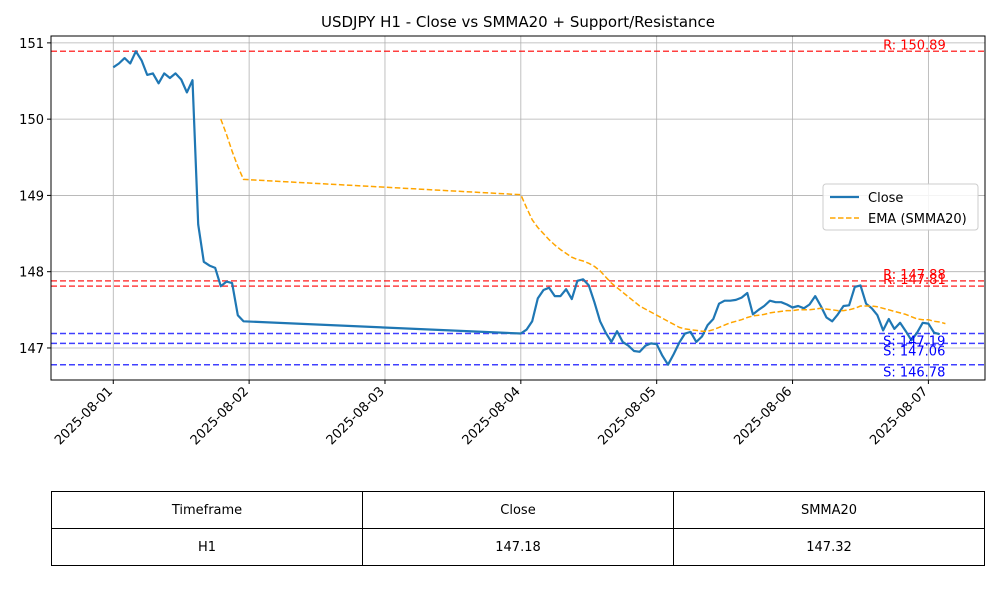 This screenshot has height=600, width=1000. I want to click on x-tick-label: 2025-08-04, so click(492, 416).